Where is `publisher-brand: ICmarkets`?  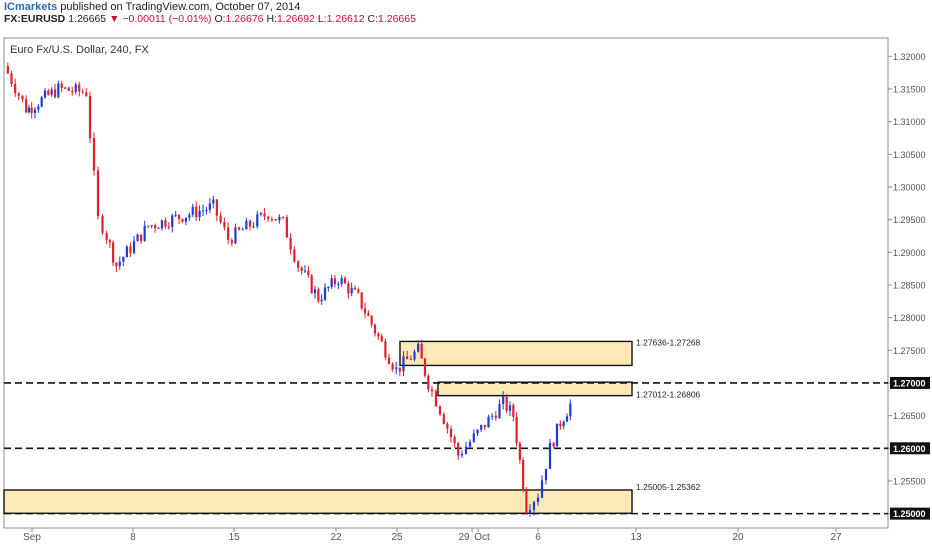
publisher-brand: ICmarkets is located at coordinates (31, 7).